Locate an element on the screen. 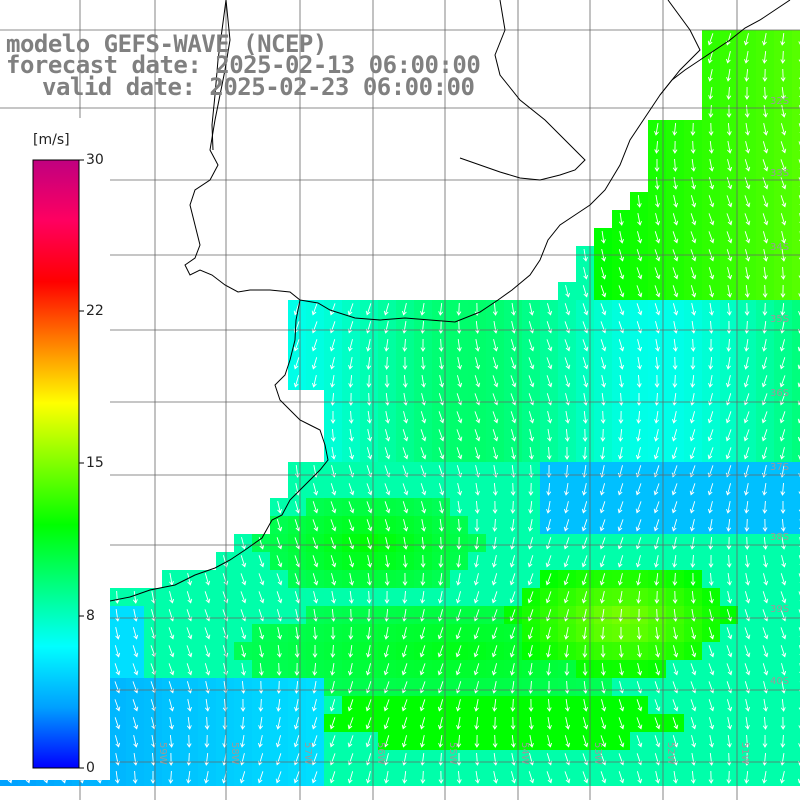  colorbar-tick-min: 0 is located at coordinates (90, 768).